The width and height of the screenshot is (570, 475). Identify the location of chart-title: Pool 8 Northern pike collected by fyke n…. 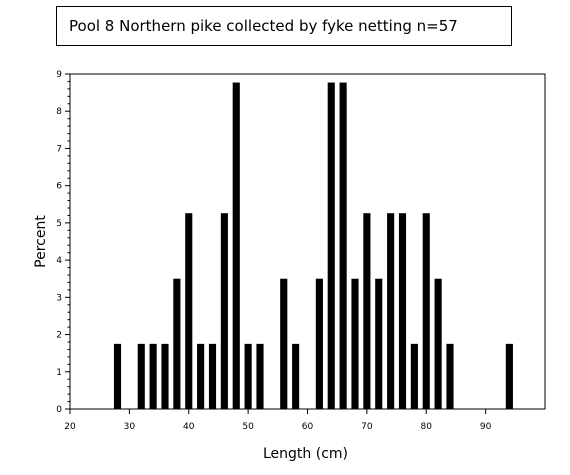
(284, 26).